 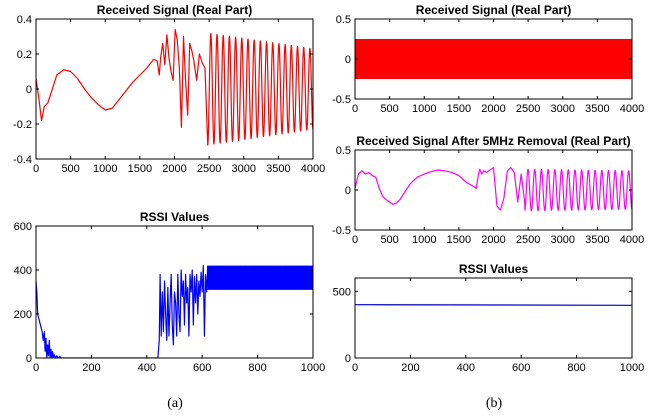 What do you see at coordinates (23, 271) in the screenshot?
I see `y-tick-label: 400` at bounding box center [23, 271].